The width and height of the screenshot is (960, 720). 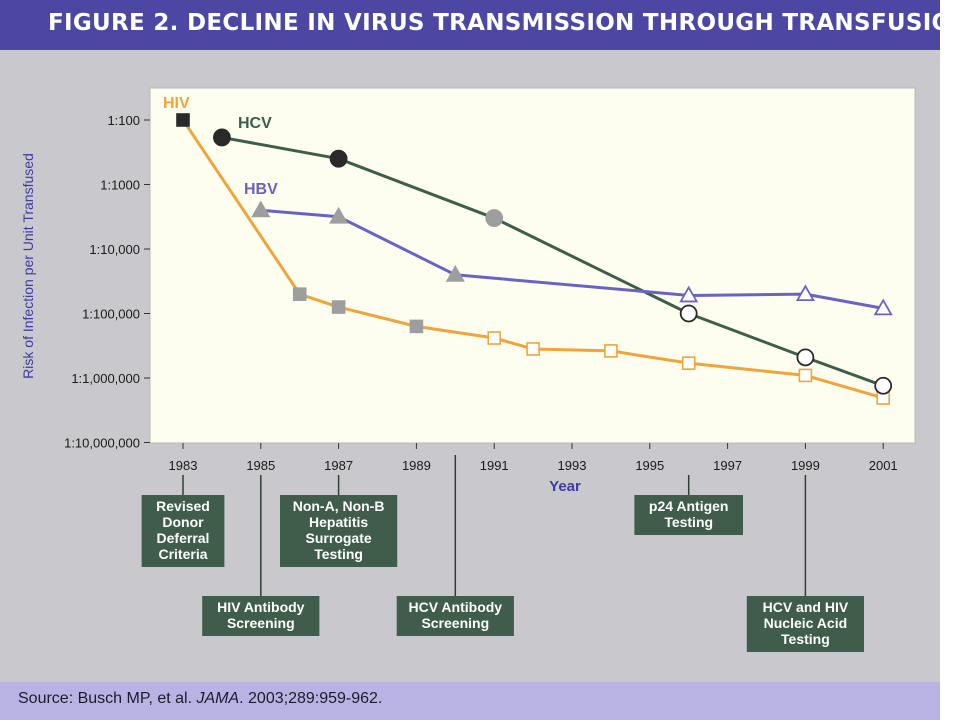 I want to click on x-tick-label: 1989, so click(x=416, y=465).